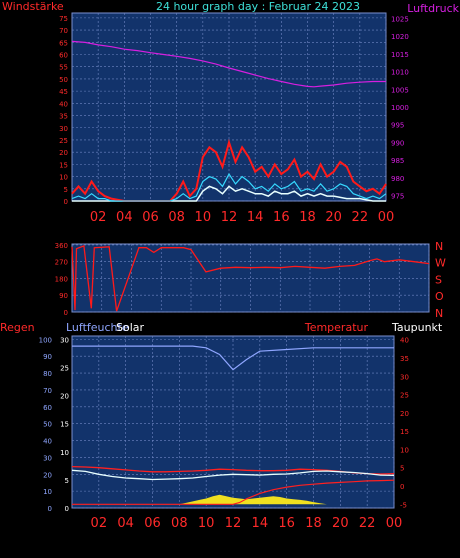  I want to click on y3-tick-label: 25, so click(404, 396).